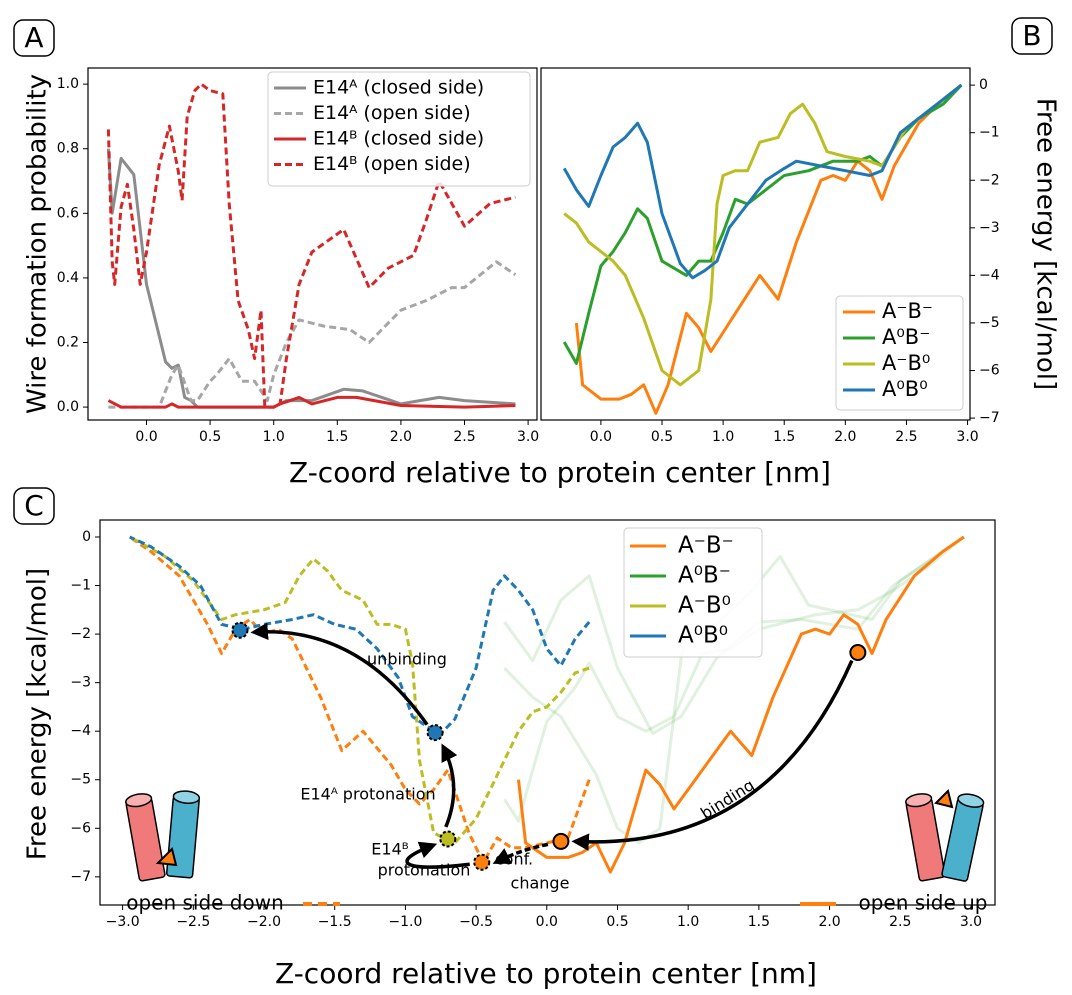 This screenshot has height=995, width=1072. I want to click on annotation: open side up, so click(923, 903).